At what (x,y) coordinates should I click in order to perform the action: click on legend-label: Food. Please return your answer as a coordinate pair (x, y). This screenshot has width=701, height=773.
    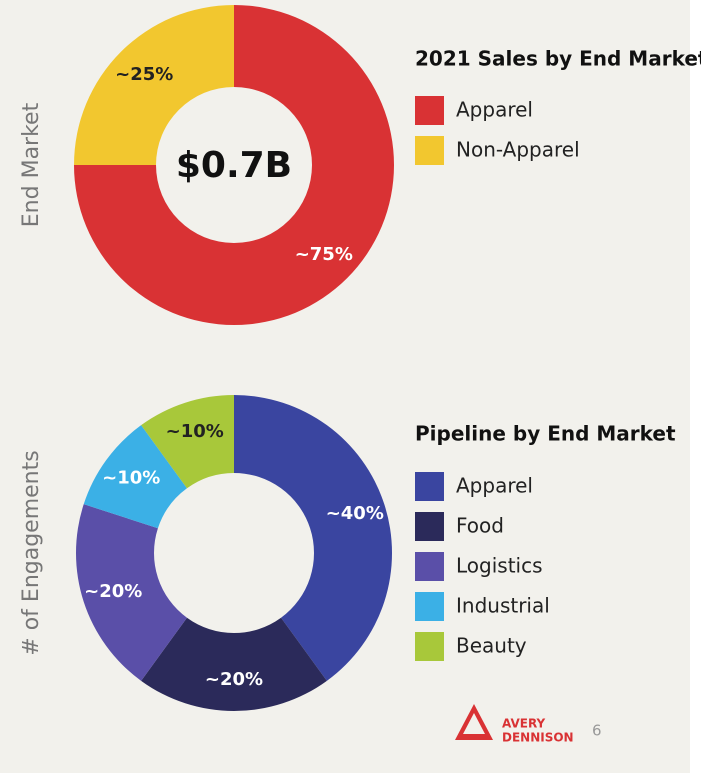
    Looking at the image, I should click on (480, 526).